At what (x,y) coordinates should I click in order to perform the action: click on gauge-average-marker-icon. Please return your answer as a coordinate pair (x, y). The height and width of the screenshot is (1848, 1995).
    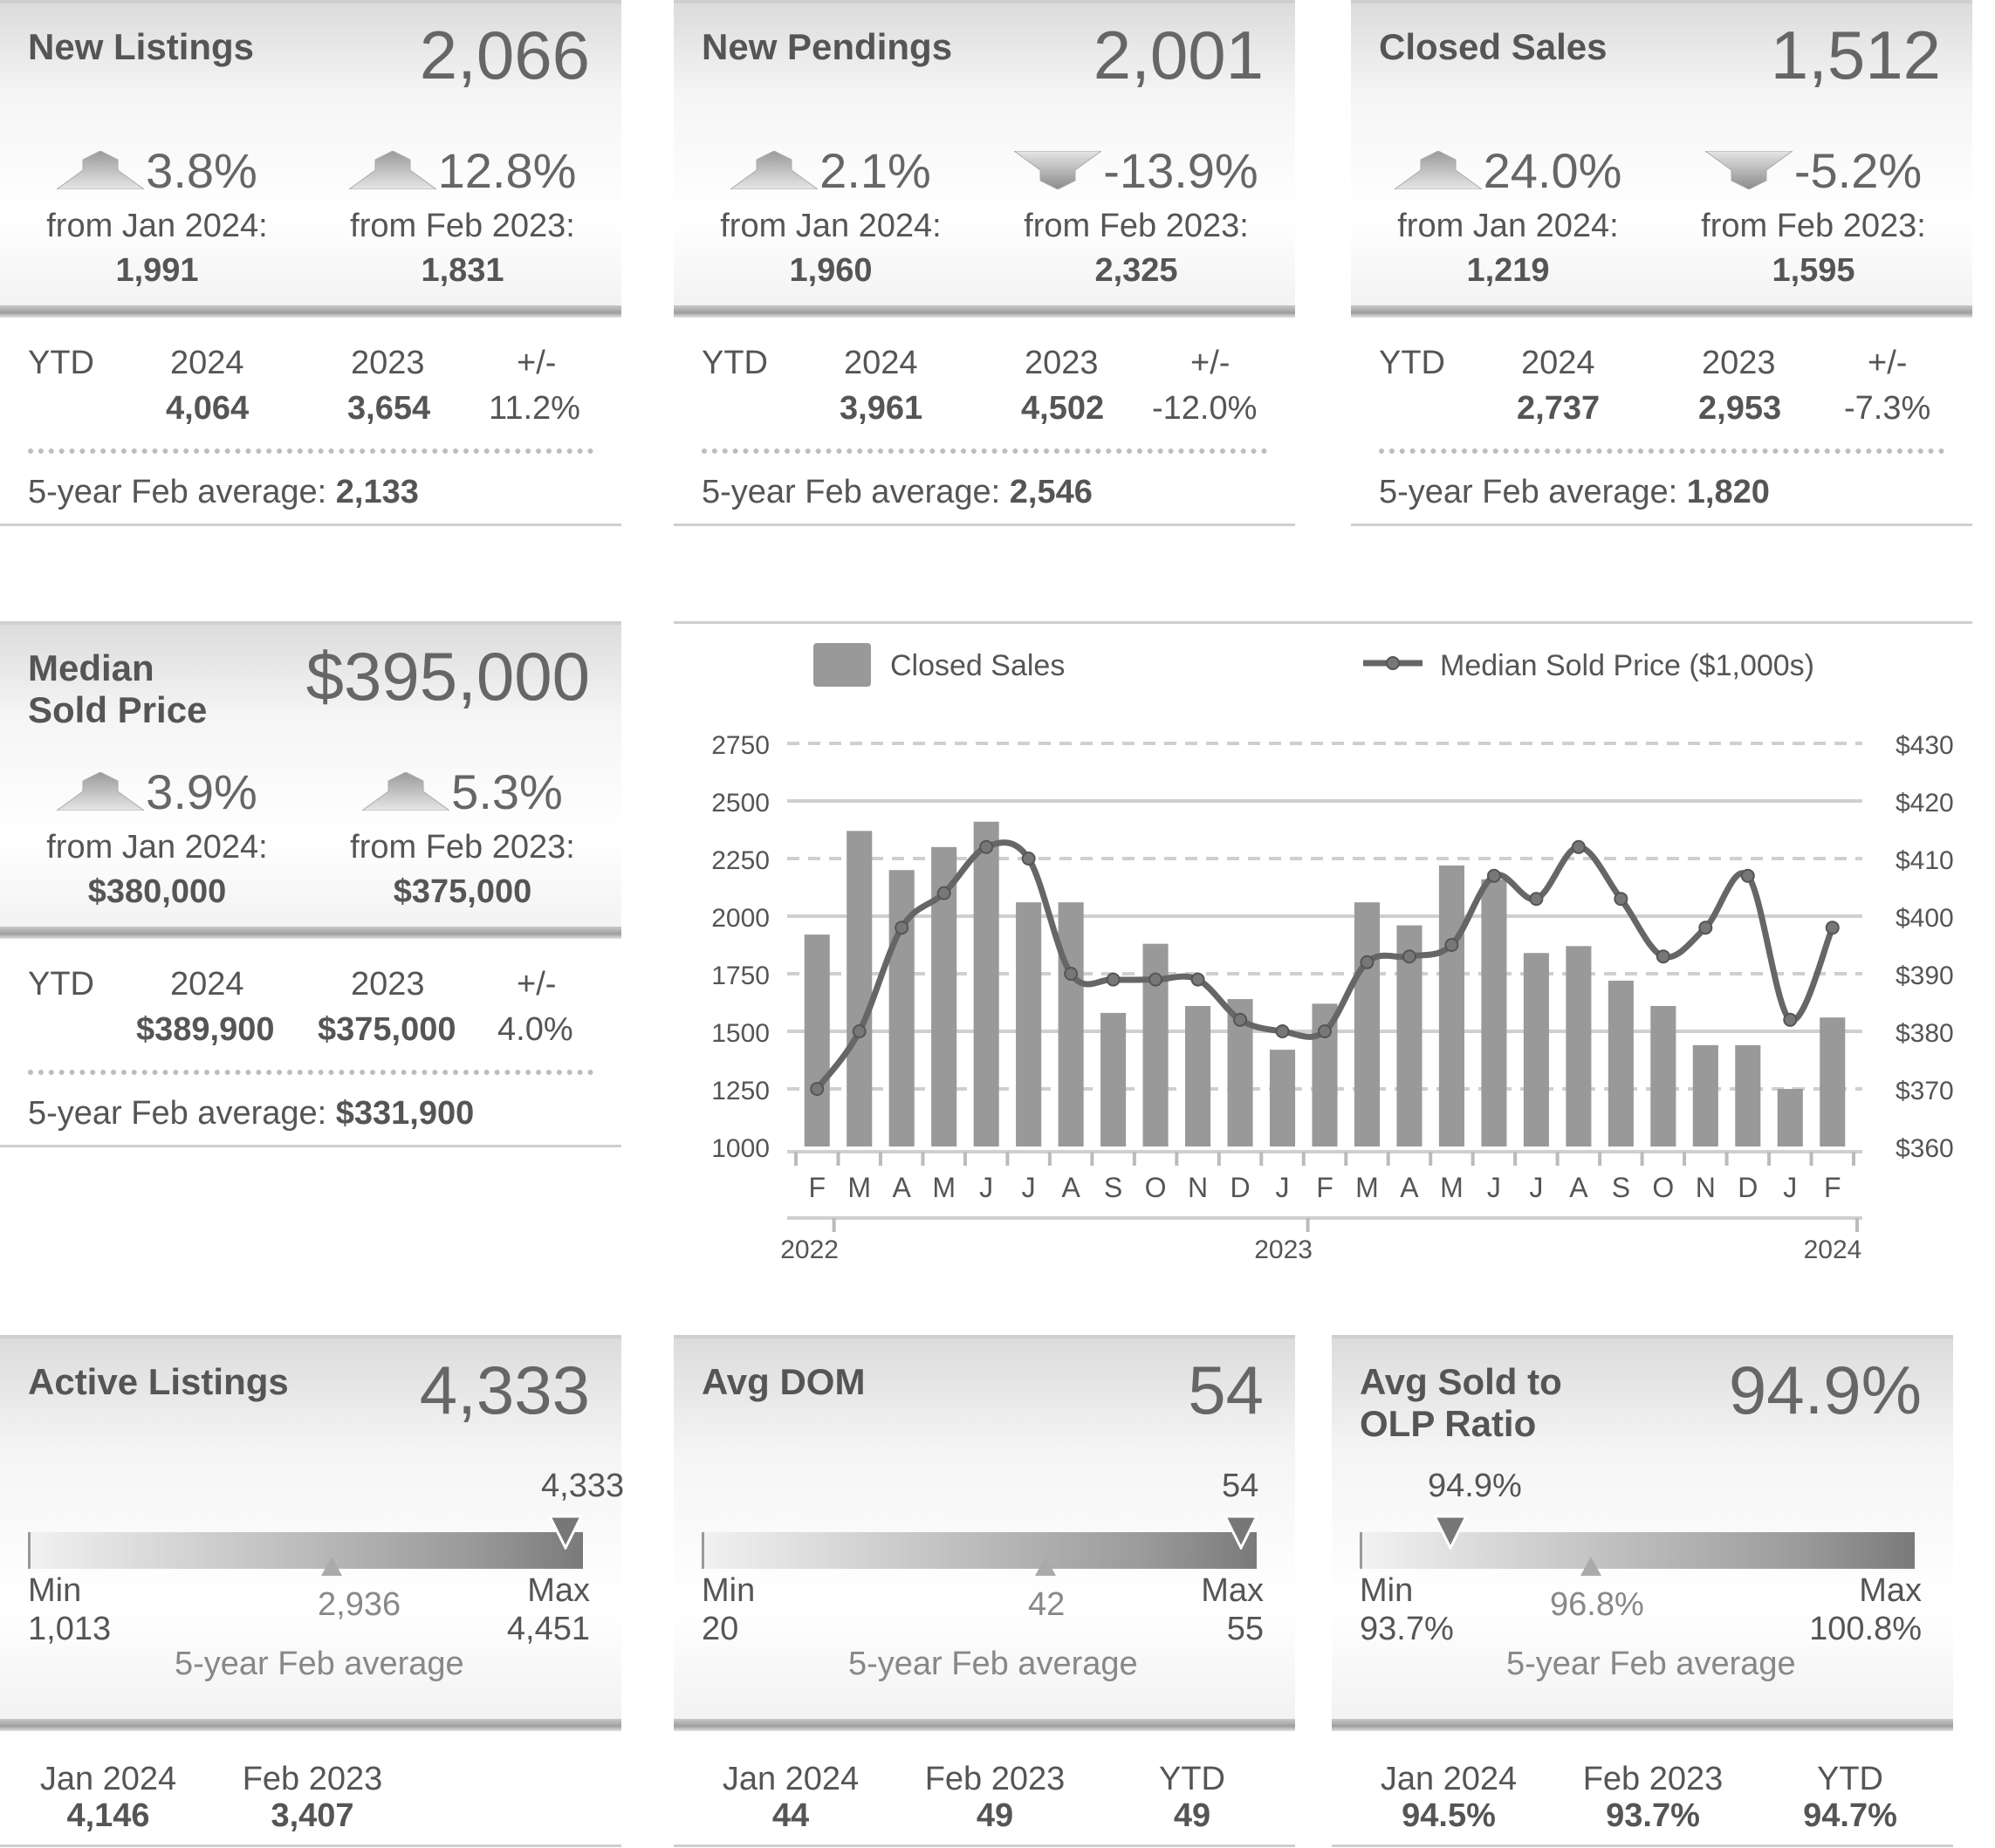
    Looking at the image, I should click on (331, 1566).